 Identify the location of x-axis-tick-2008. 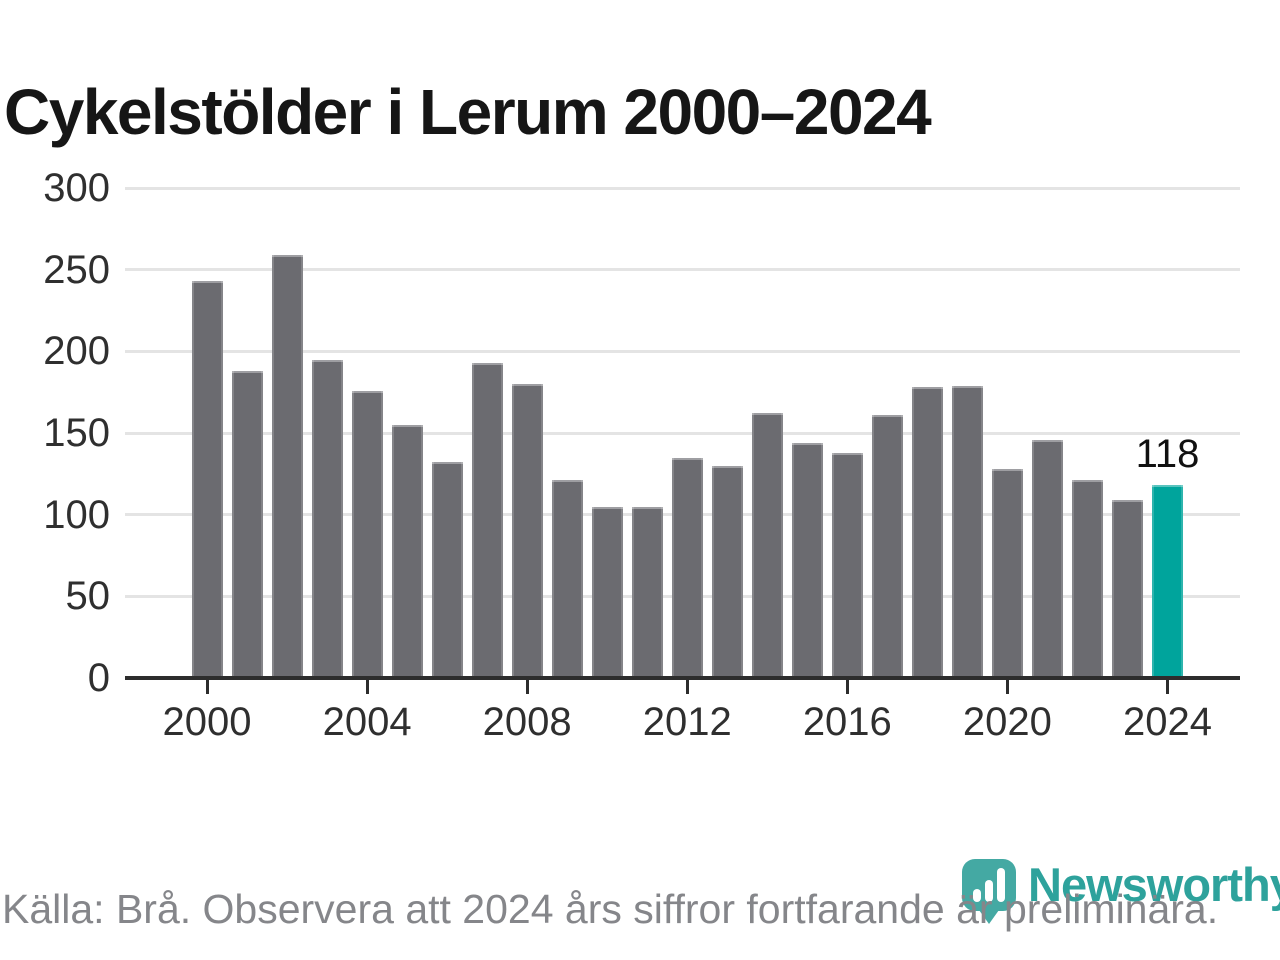
(527, 687).